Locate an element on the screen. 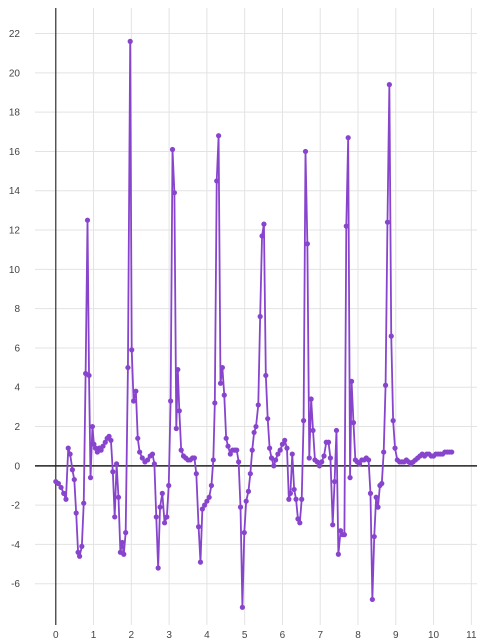 The width and height of the screenshot is (477, 643). x-tick-label: 2 is located at coordinates (132, 635).